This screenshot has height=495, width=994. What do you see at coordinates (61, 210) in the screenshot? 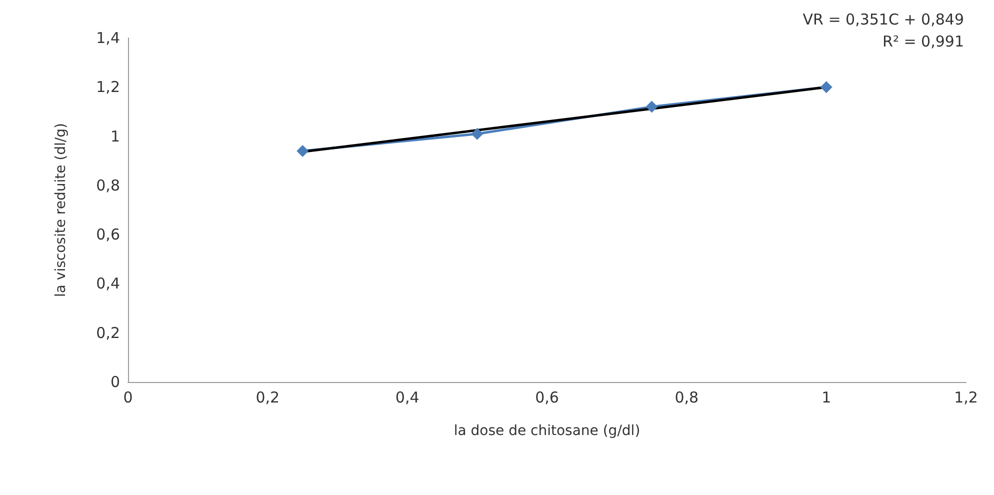
I see `y-axis-title: la viscosite reduite (dl/g)` at bounding box center [61, 210].